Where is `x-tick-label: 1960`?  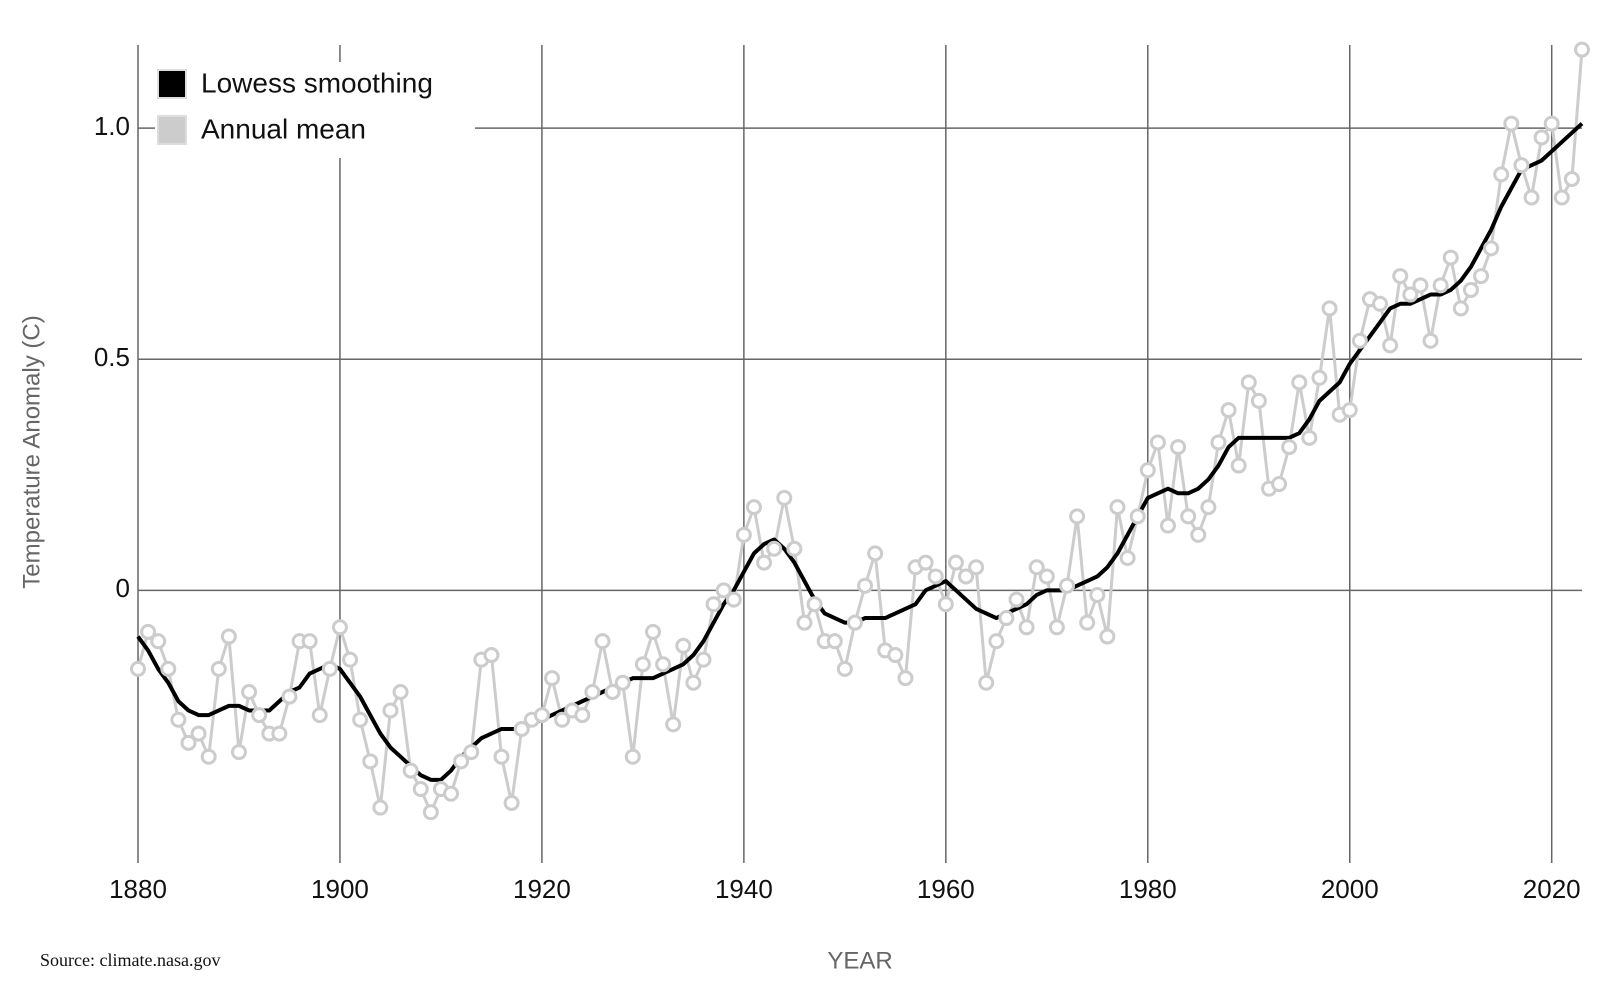
x-tick-label: 1960 is located at coordinates (946, 889).